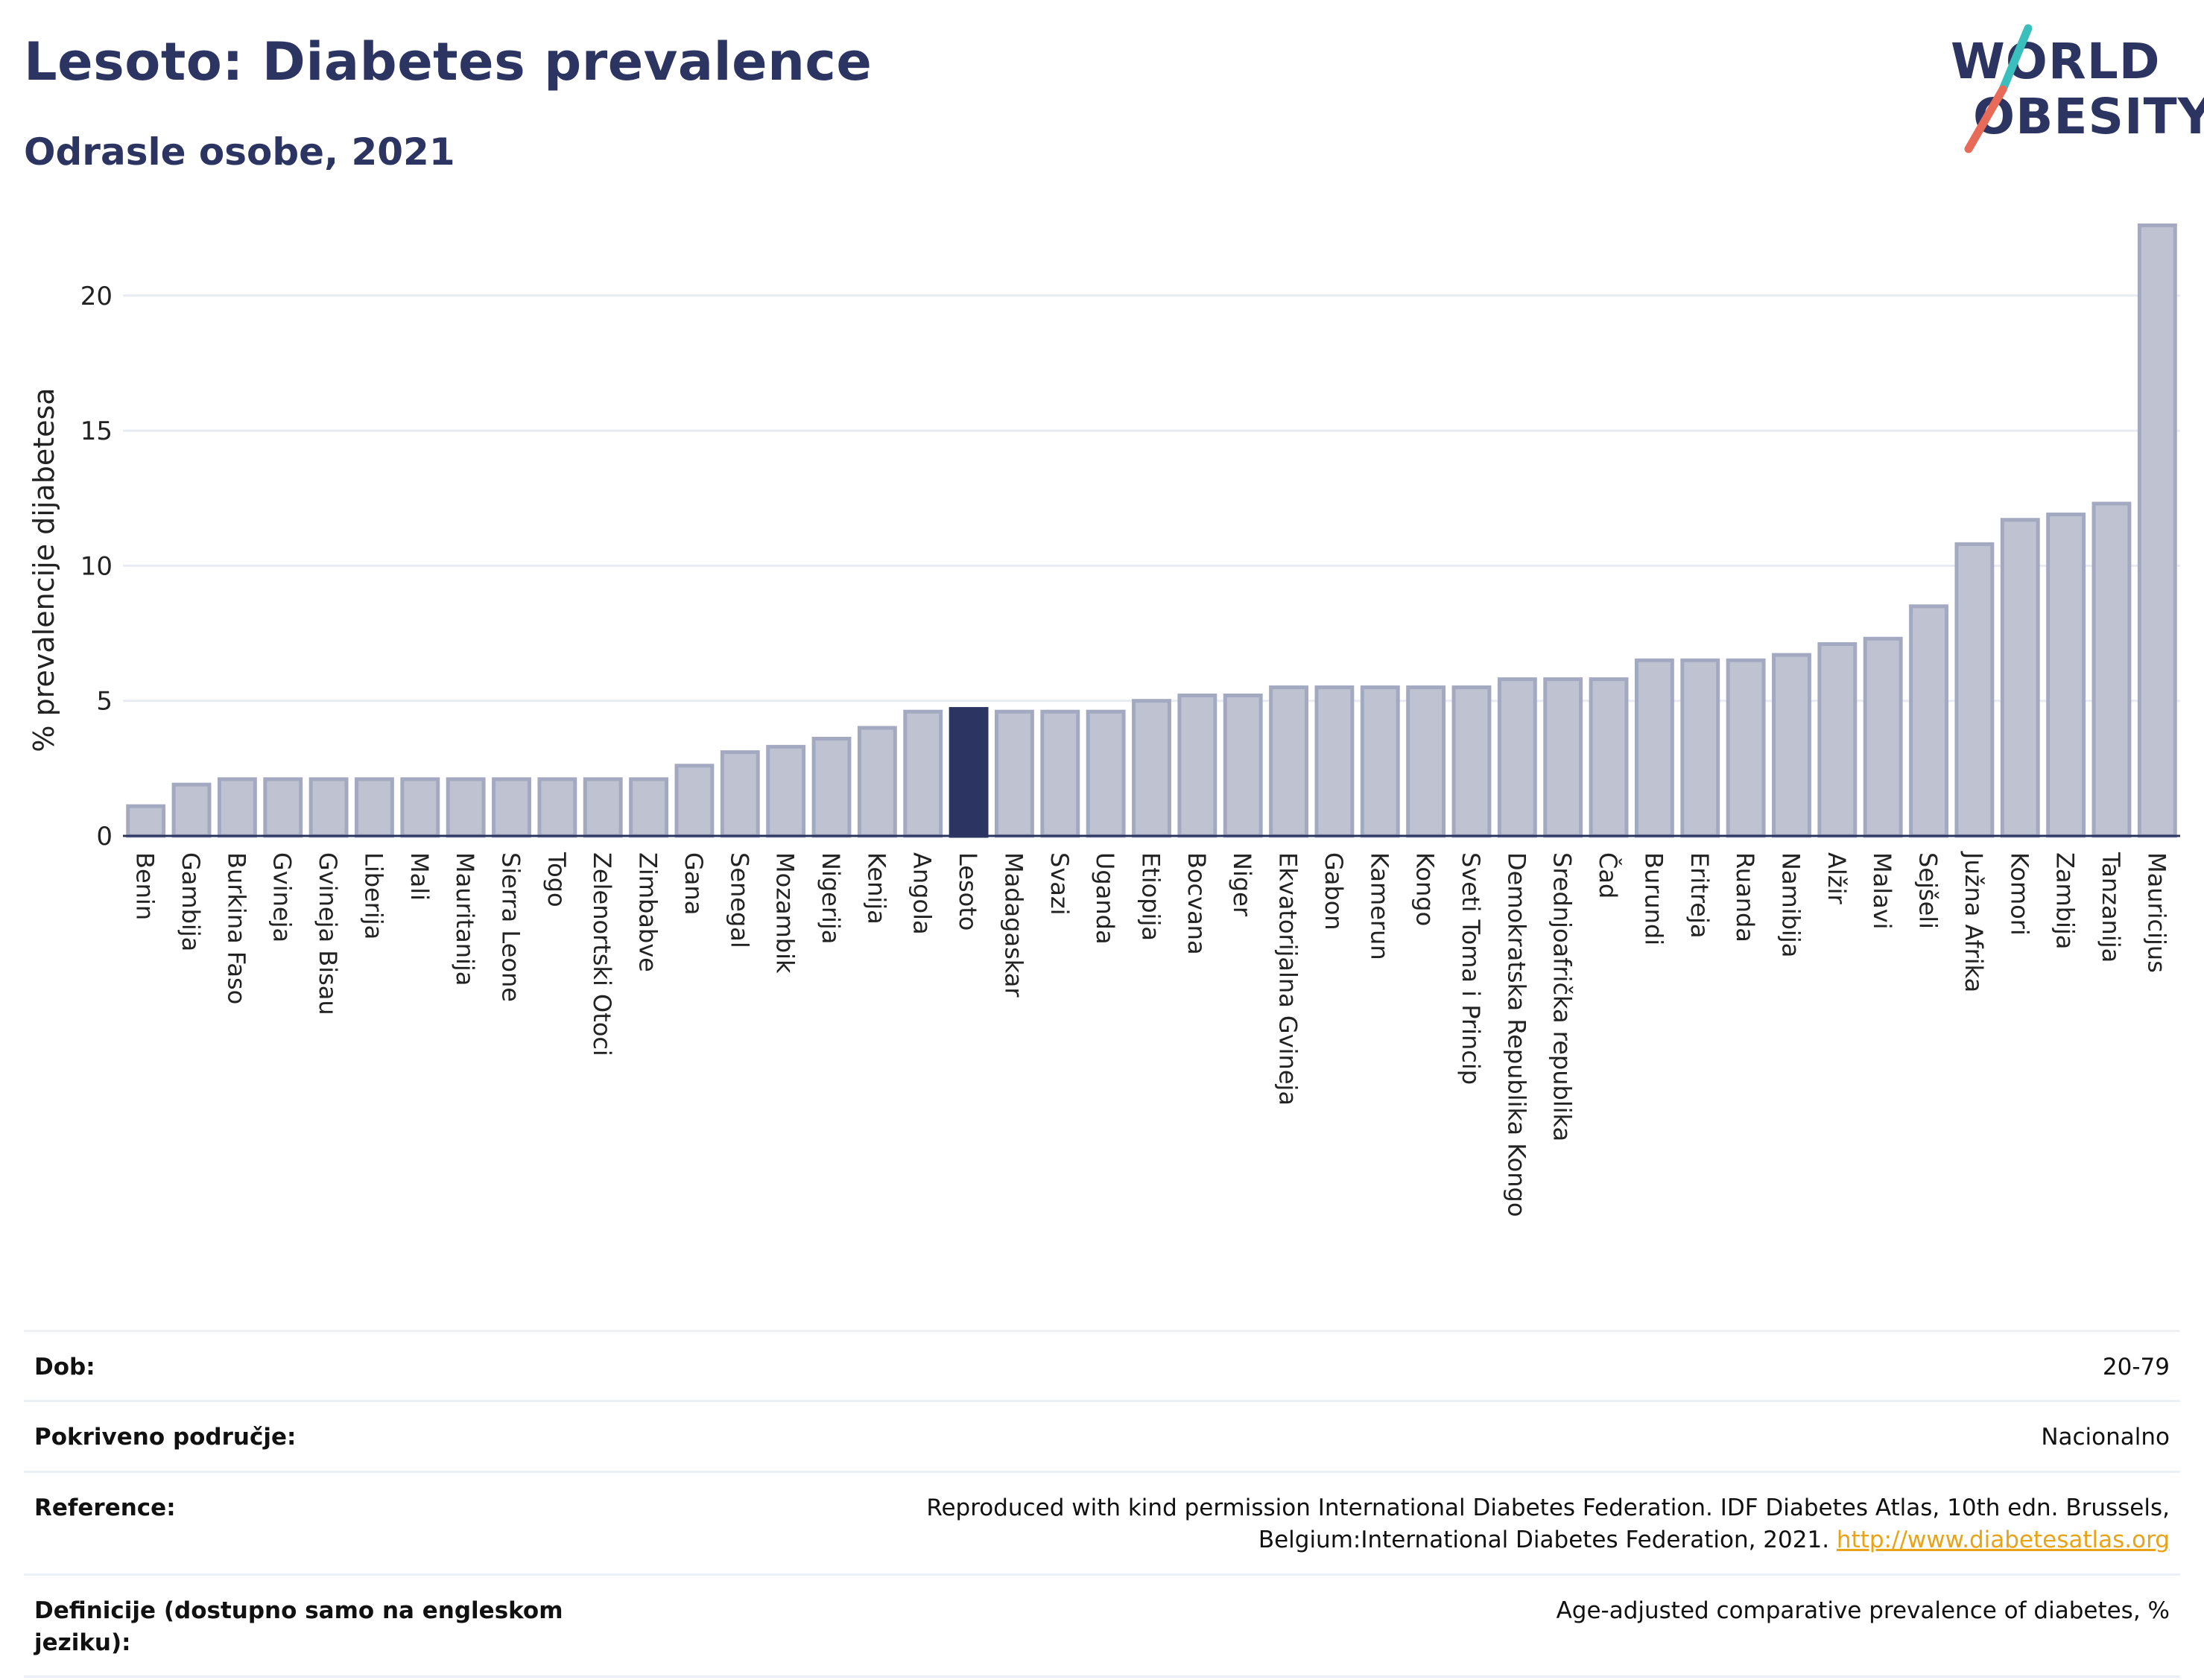  What do you see at coordinates (1334, 891) in the screenshot?
I see `x-tick-label: Gabon` at bounding box center [1334, 891].